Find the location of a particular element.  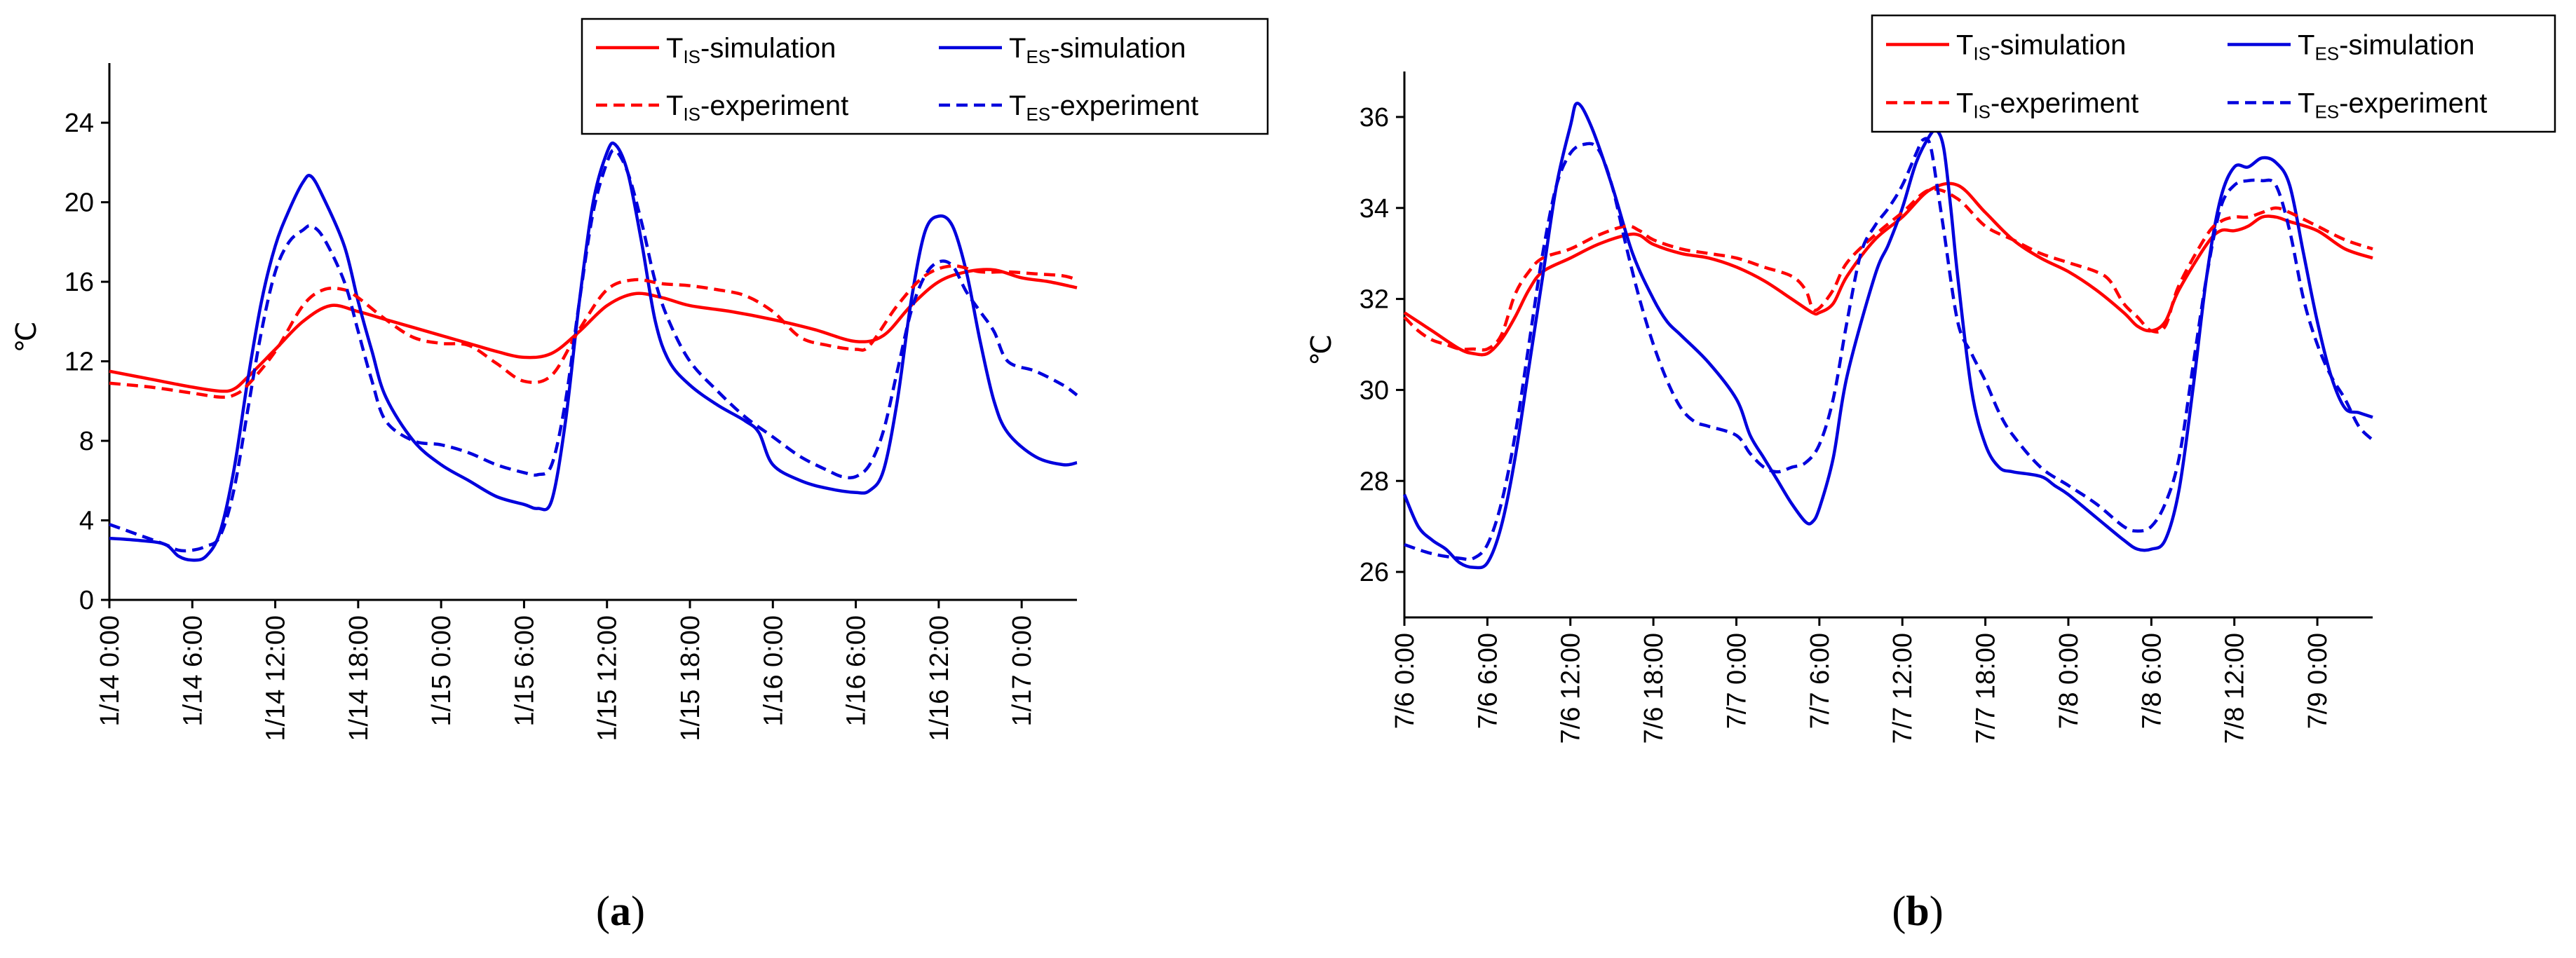

x-tick-label: 7/7 18:00 is located at coordinates (1986, 688).